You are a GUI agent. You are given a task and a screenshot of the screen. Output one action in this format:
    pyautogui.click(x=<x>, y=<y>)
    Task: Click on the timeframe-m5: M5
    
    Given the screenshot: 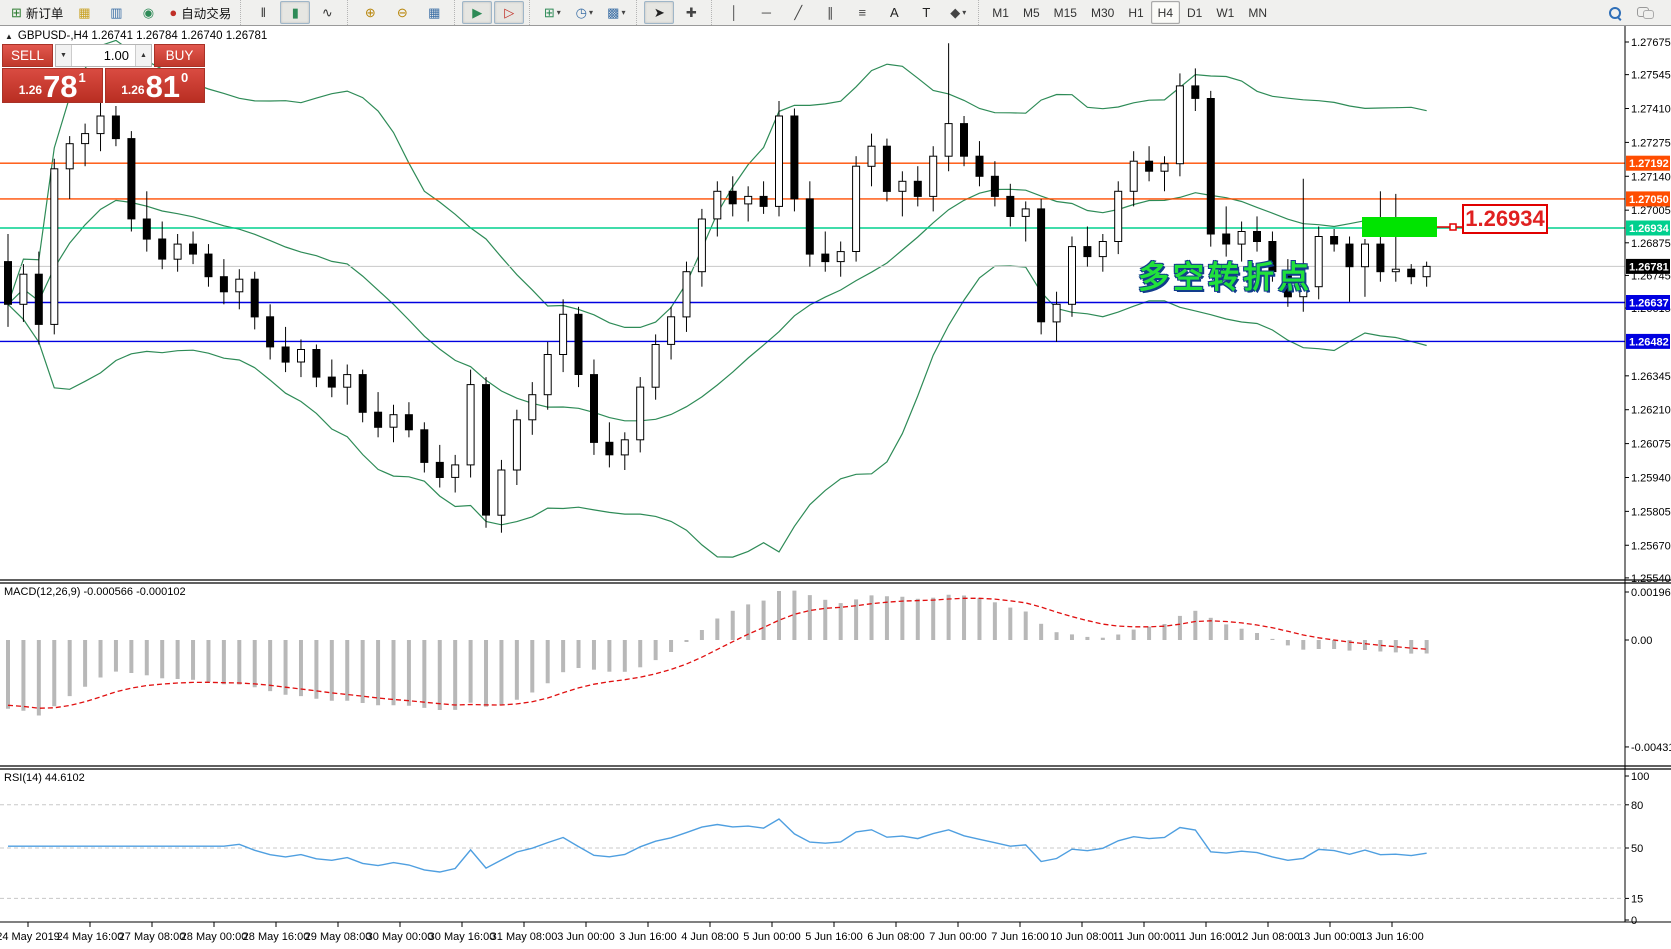 What is the action you would take?
    pyautogui.click(x=1031, y=12)
    